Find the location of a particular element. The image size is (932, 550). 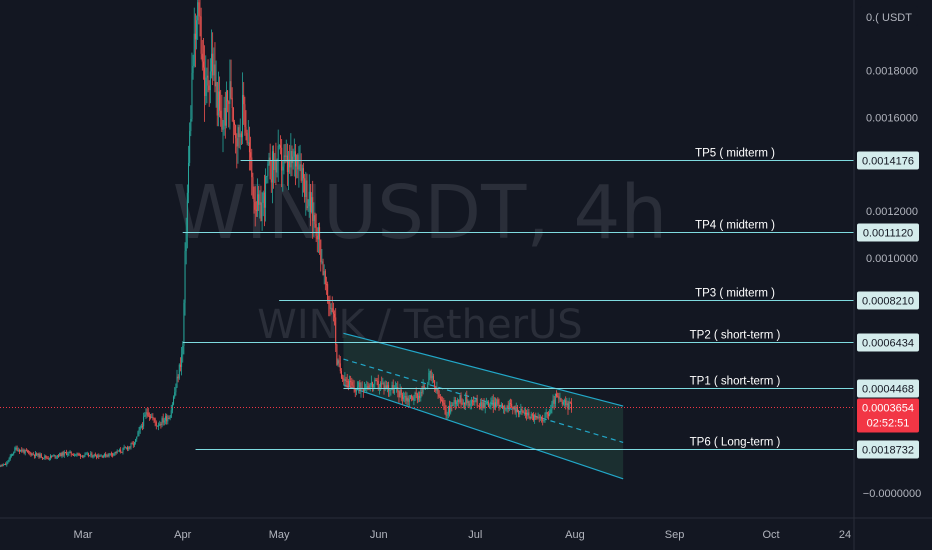

time-axis: Mar Apr May Jun Jul Aug Sep Oct 24 is located at coordinates (463, 535).